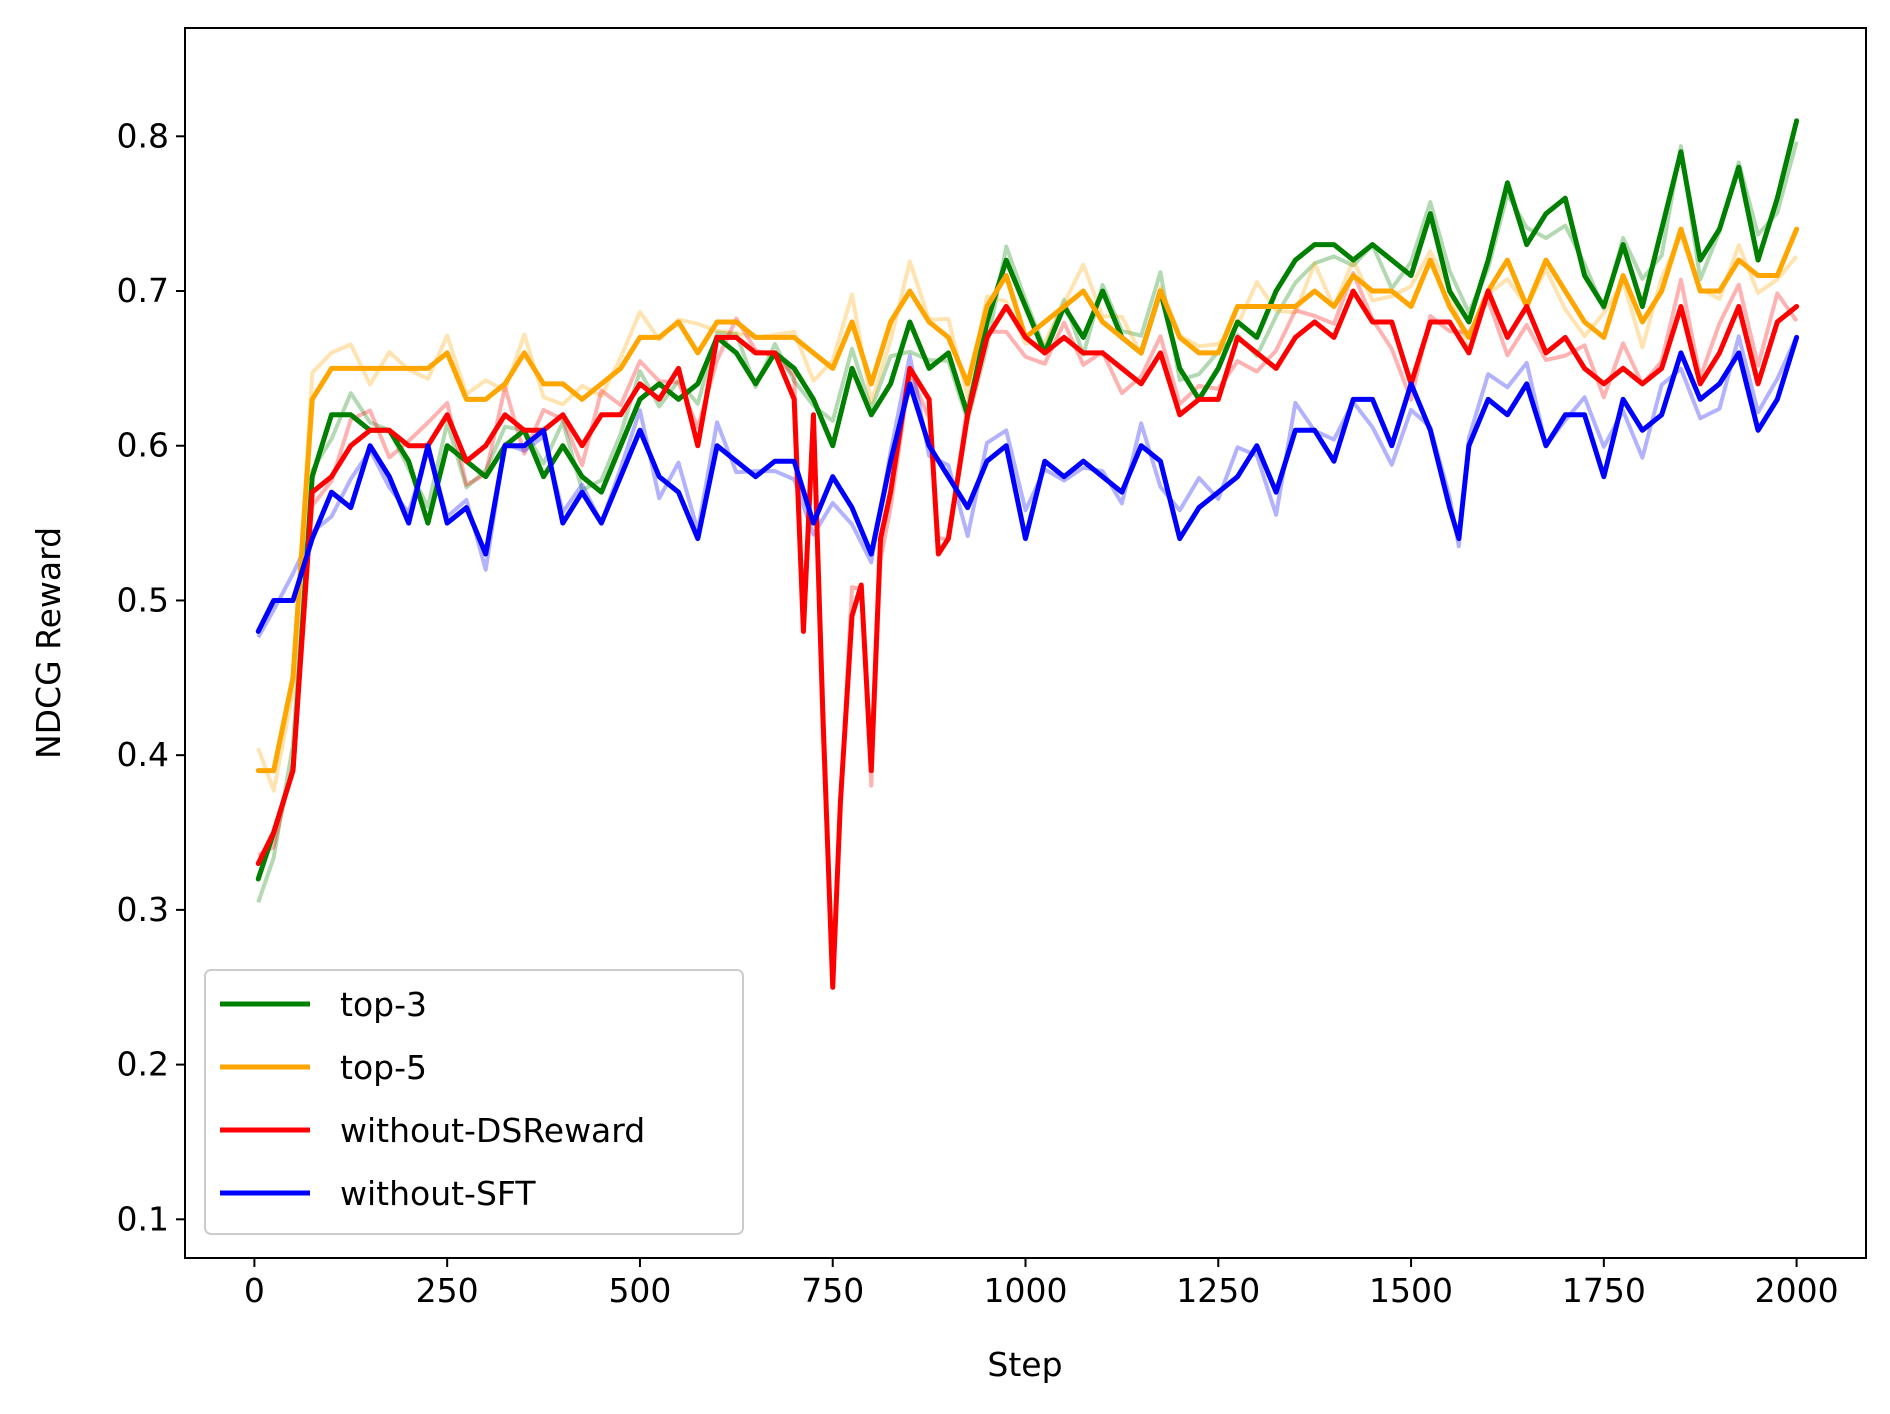  I want to click on y-tick-label: 0.6, so click(143, 445).